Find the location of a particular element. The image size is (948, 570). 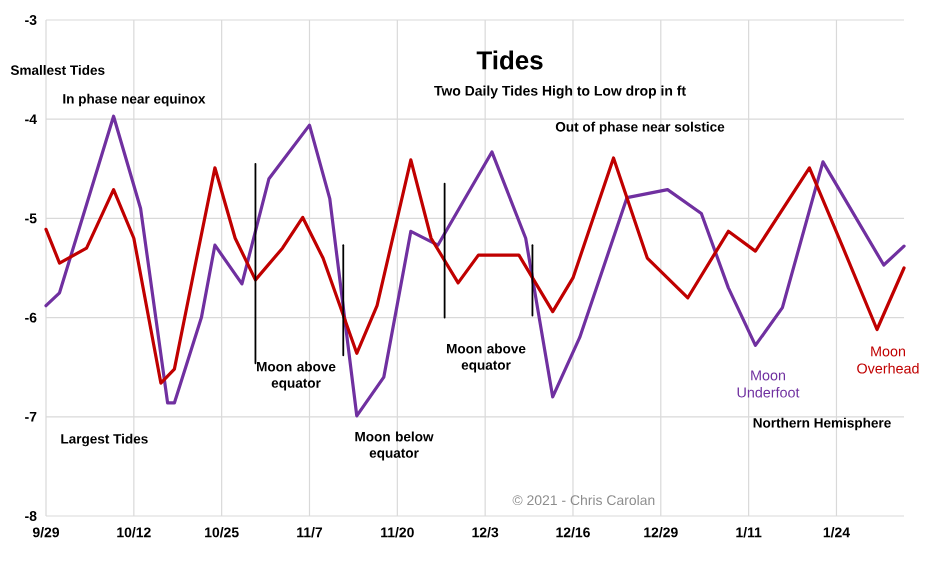

text: Tides is located at coordinates (509, 60).